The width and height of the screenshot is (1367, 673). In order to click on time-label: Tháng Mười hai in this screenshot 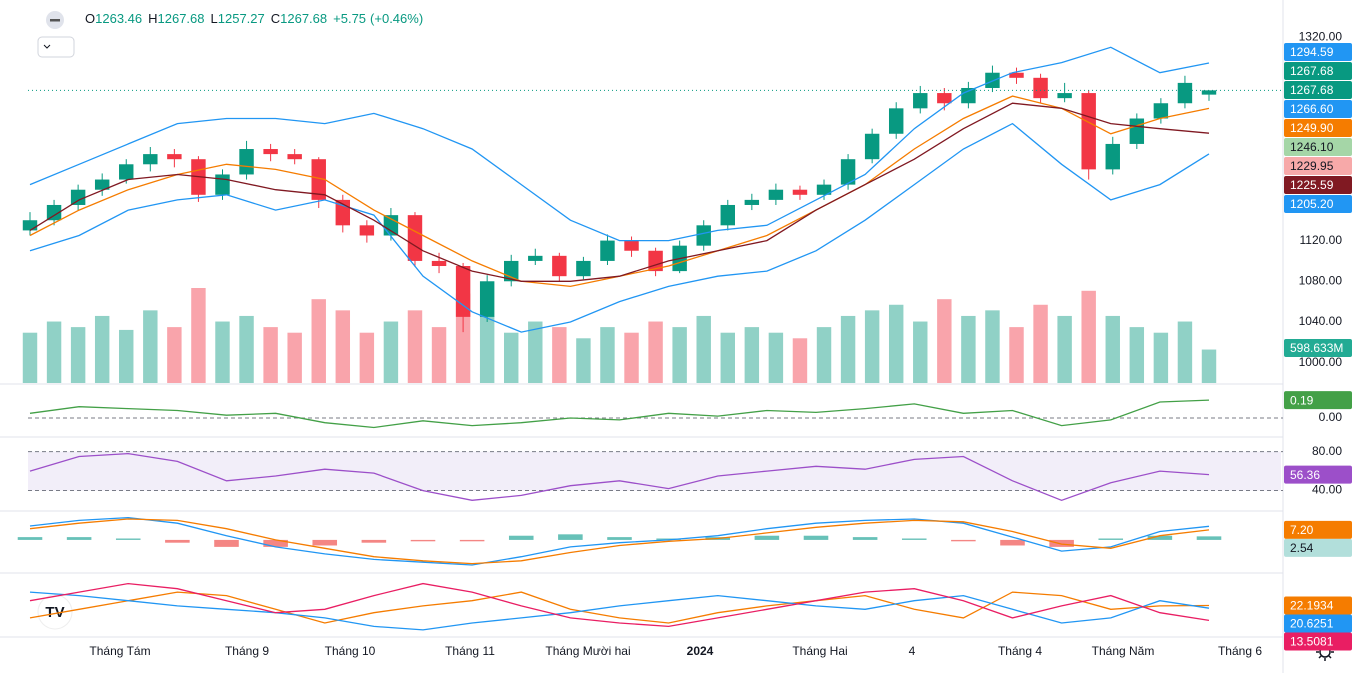, I will do `click(587, 651)`.